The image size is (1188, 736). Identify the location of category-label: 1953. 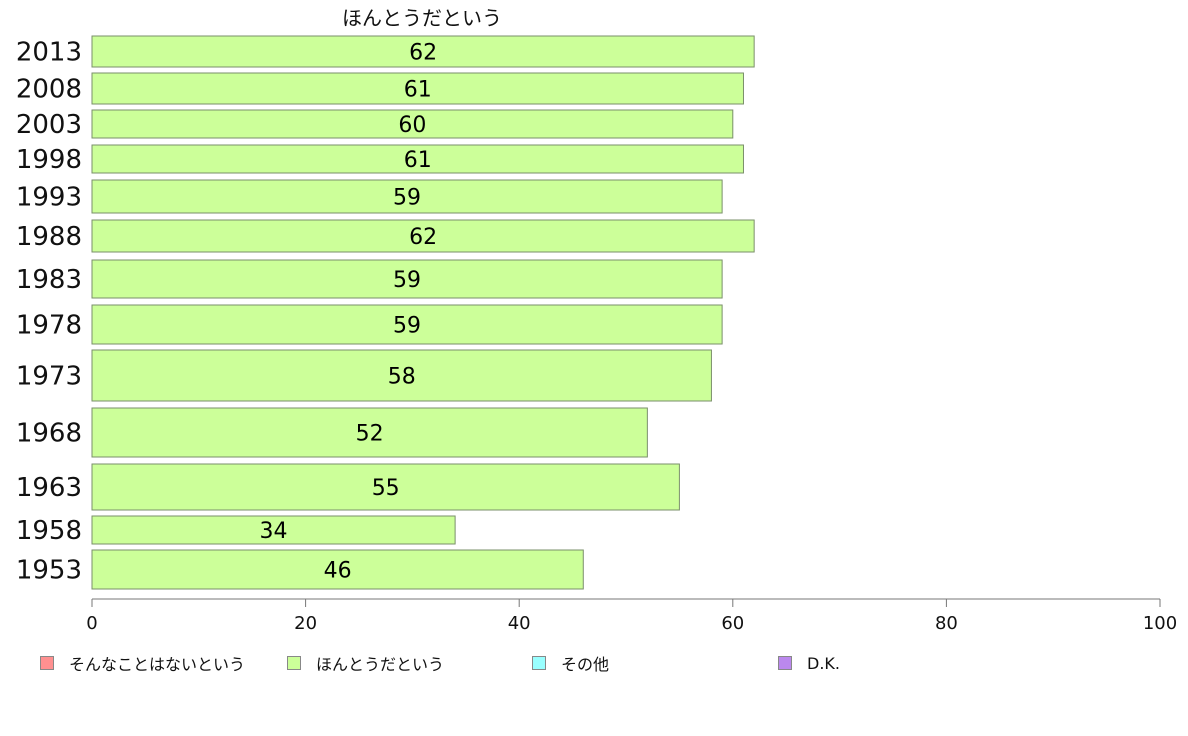
(49, 571).